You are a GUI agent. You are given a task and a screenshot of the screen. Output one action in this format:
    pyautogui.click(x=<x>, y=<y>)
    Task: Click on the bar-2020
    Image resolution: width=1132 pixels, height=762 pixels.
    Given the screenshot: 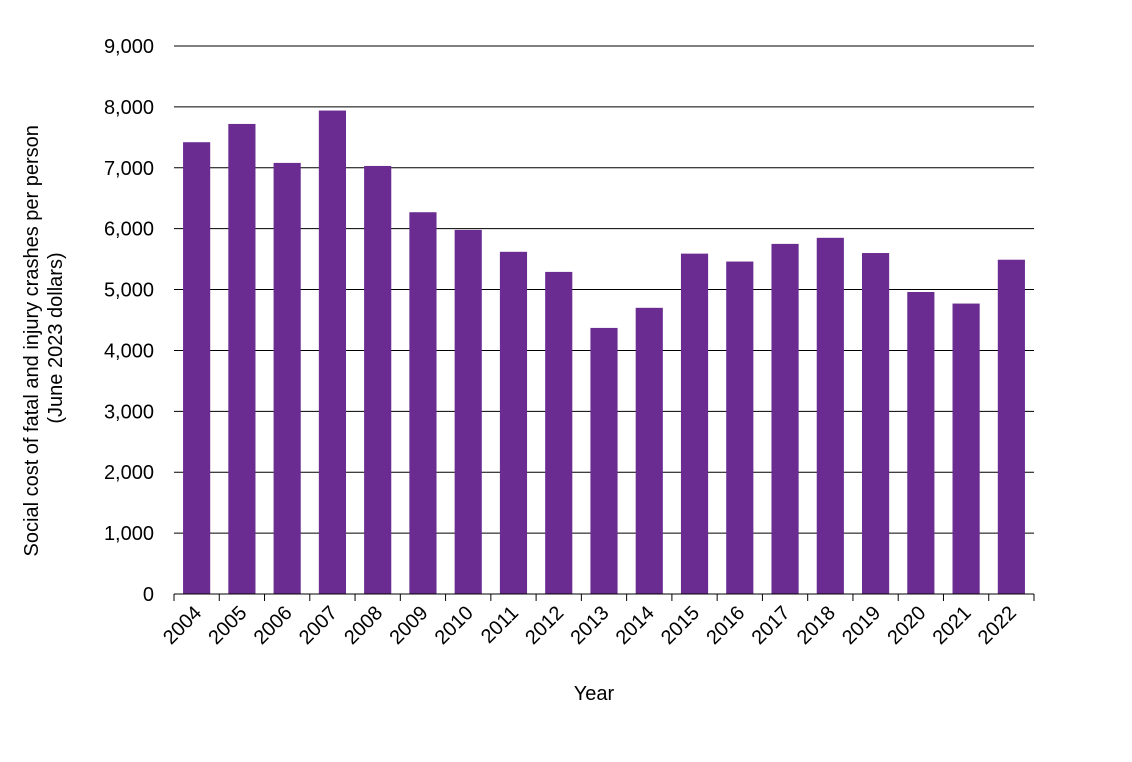 What is the action you would take?
    pyautogui.click(x=921, y=442)
    